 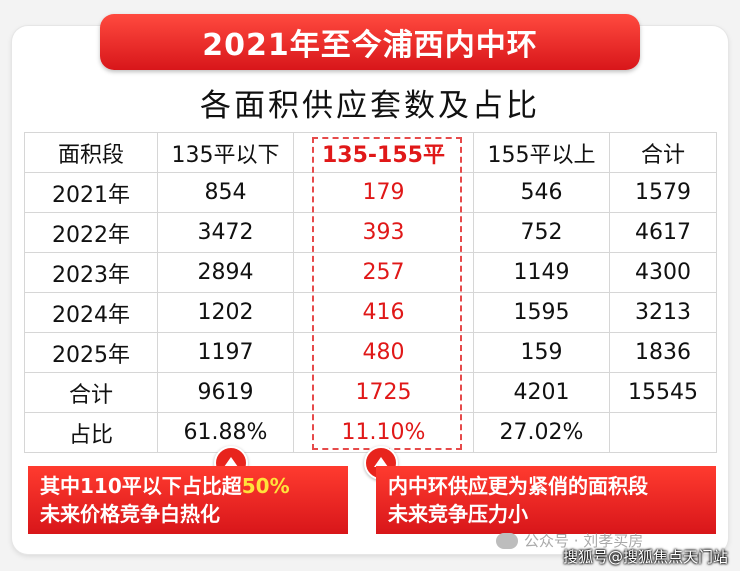 I want to click on cell-value: 854, so click(x=225, y=192).